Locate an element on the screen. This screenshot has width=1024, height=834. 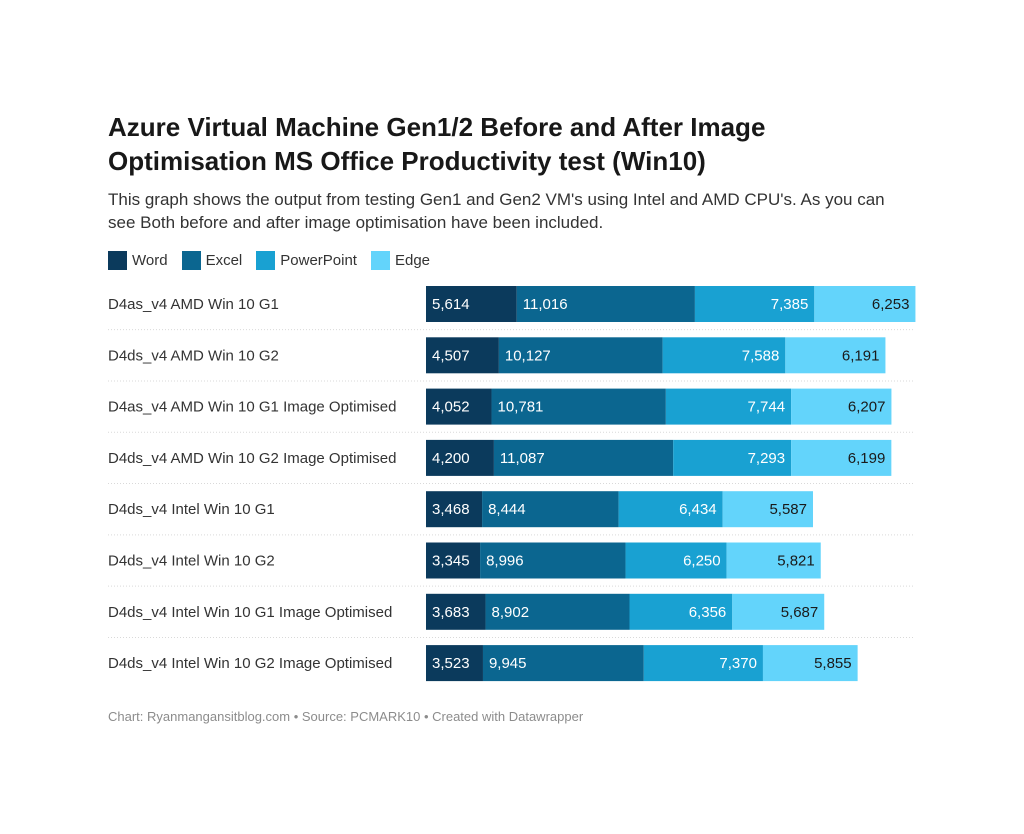
value-label: 7,370 is located at coordinates (738, 663).